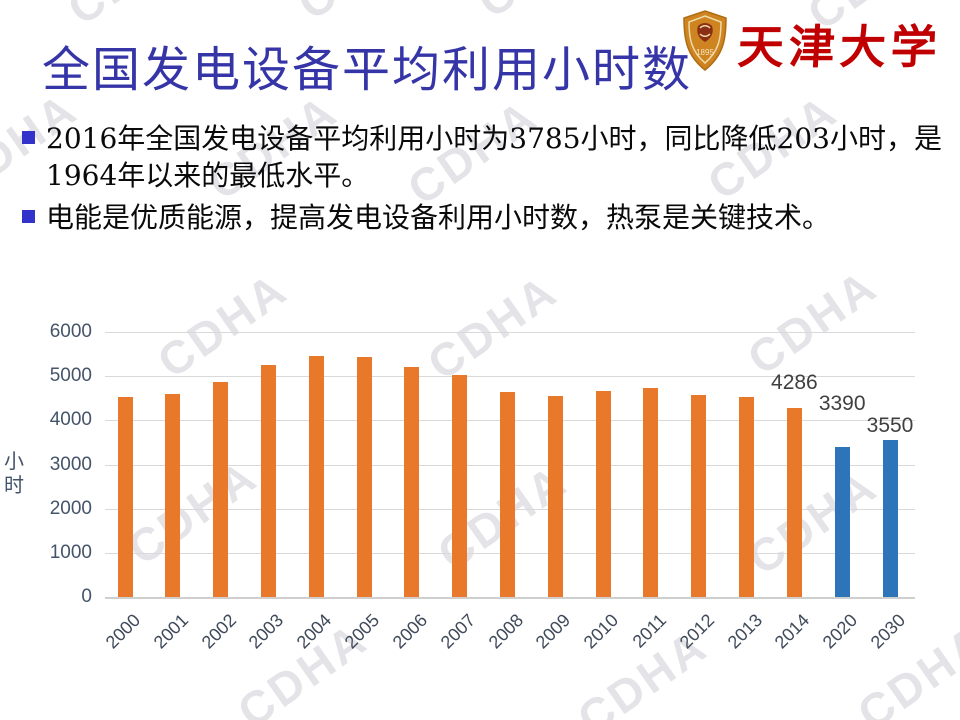  I want to click on y-tick-4000: 4000, so click(70, 420).